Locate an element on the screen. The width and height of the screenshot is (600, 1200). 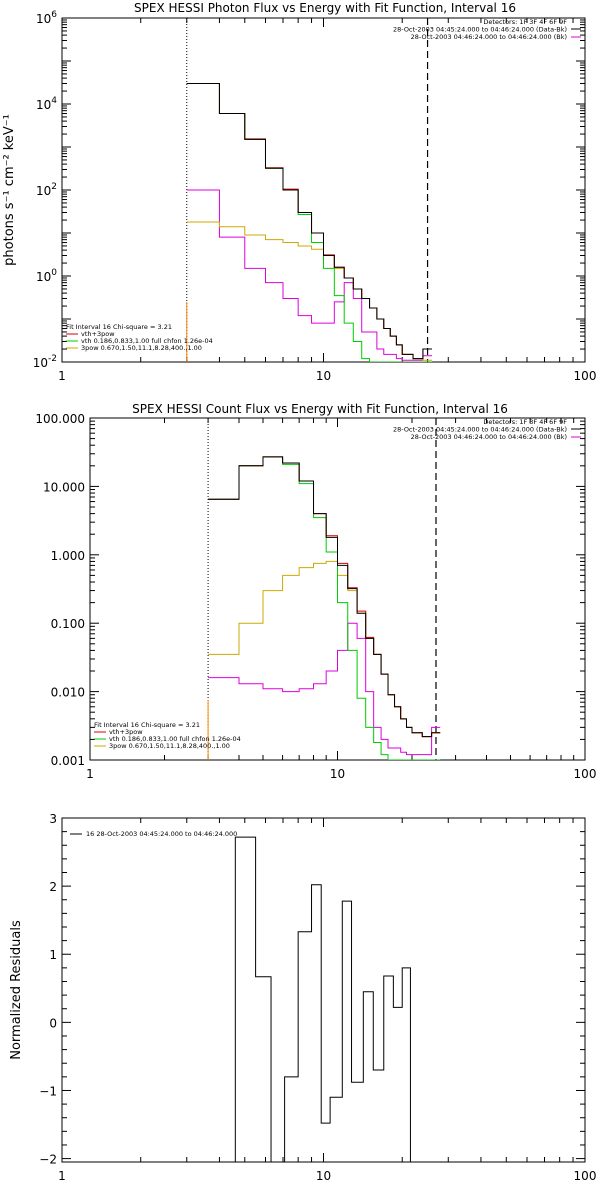
count-series-3pow is located at coordinates (324, 649).